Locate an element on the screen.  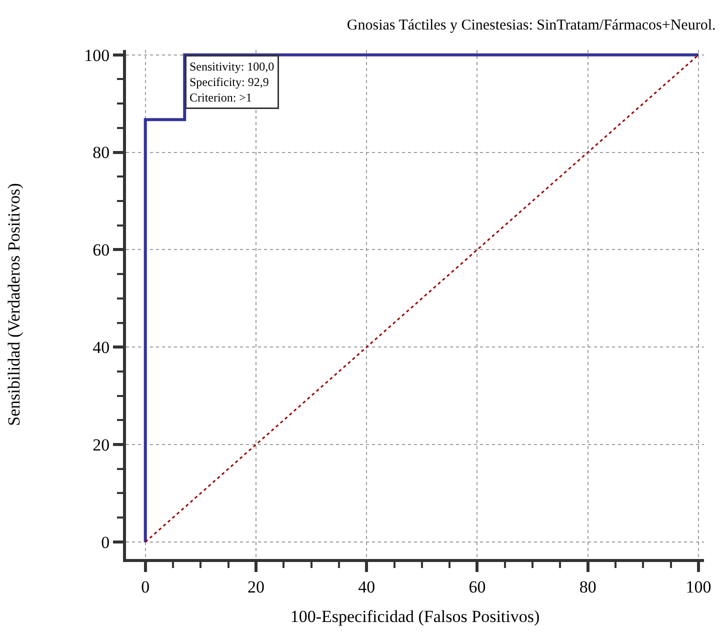
x-tick-label: 80 is located at coordinates (587, 586).